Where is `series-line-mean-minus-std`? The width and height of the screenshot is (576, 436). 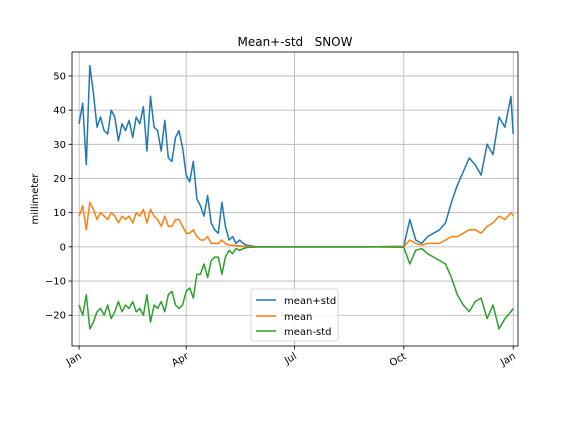 series-line-mean-minus-std is located at coordinates (296, 288).